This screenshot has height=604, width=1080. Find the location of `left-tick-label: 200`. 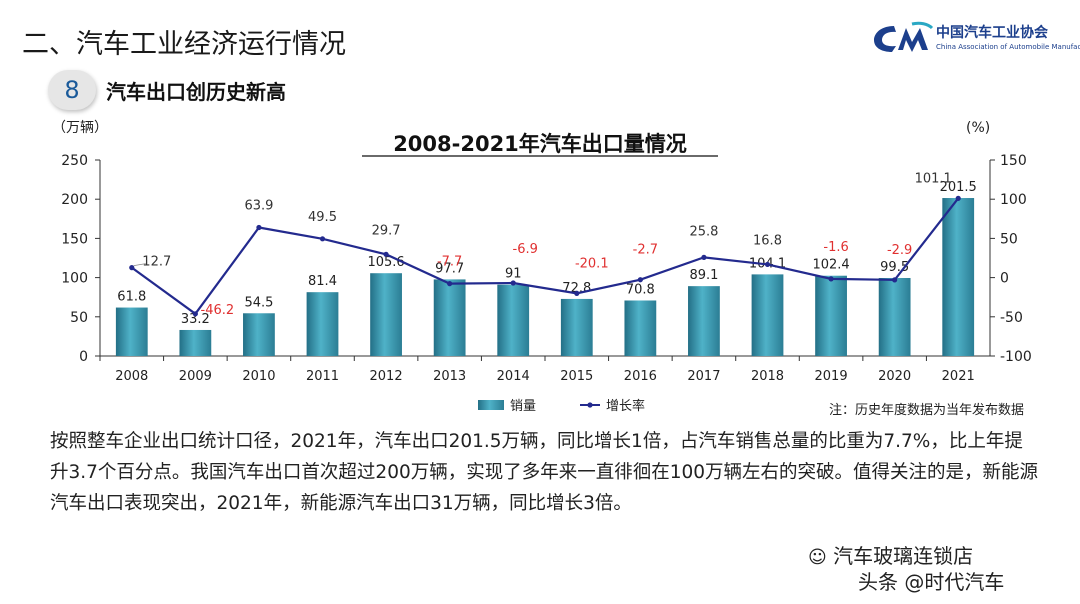

left-tick-label: 200 is located at coordinates (74, 200).